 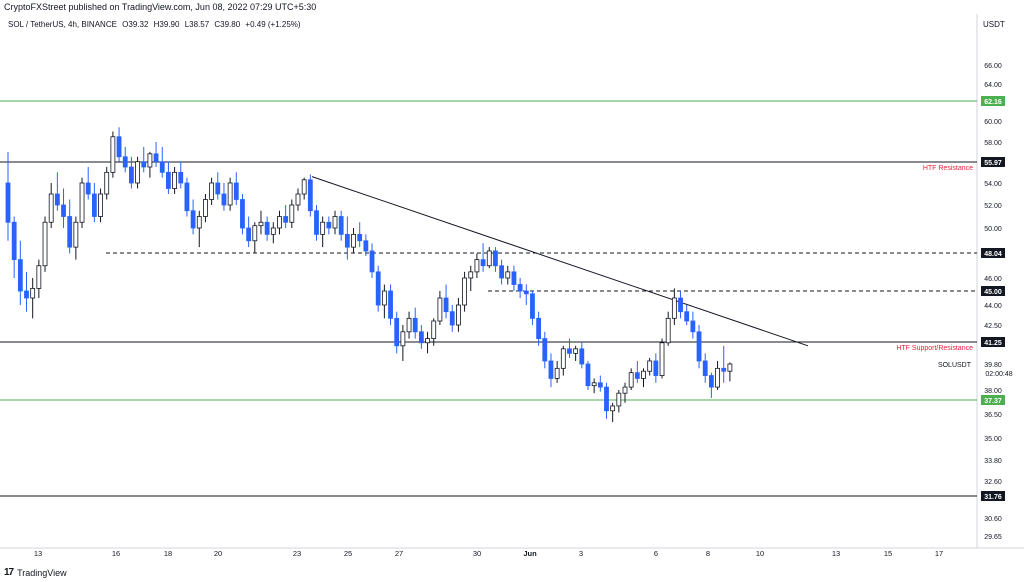 I want to click on change-value: +0.49 (+1.25%), so click(x=273, y=24).